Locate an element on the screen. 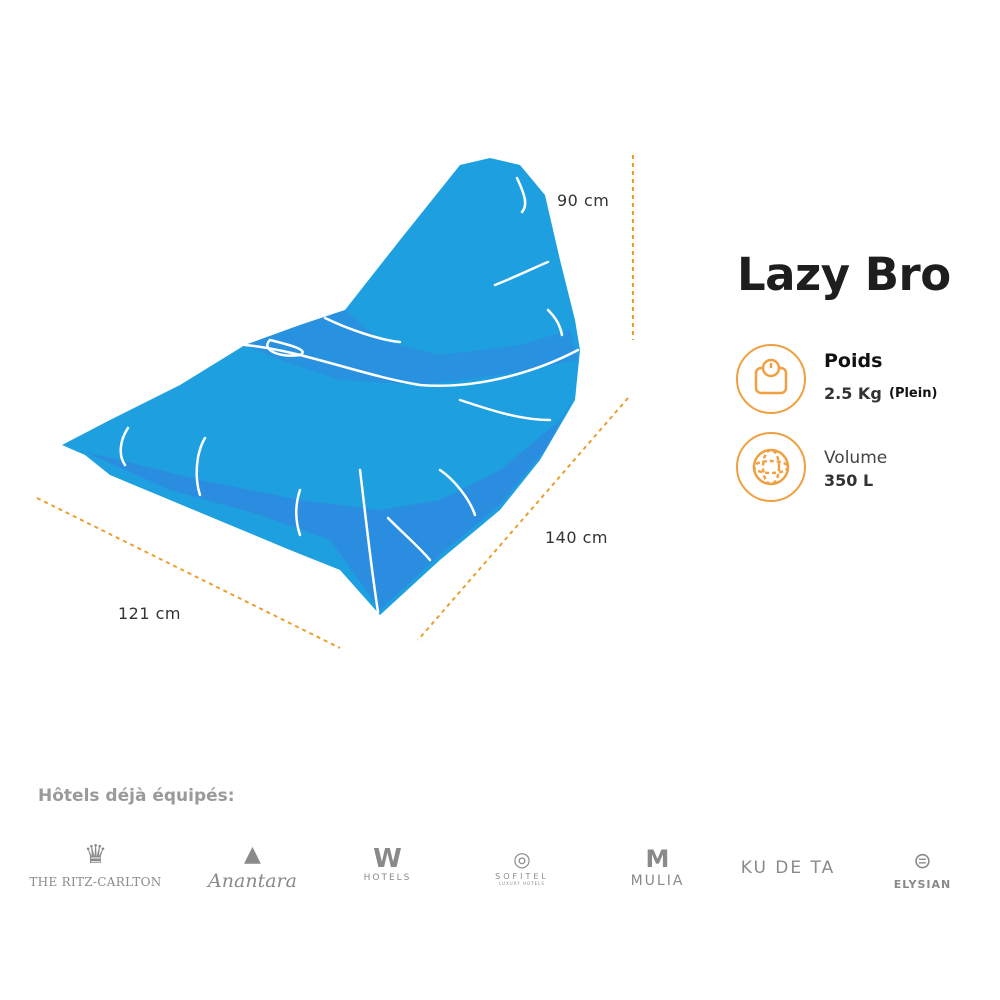 The image size is (1000, 1000). volume-label: Volume is located at coordinates (856, 458).